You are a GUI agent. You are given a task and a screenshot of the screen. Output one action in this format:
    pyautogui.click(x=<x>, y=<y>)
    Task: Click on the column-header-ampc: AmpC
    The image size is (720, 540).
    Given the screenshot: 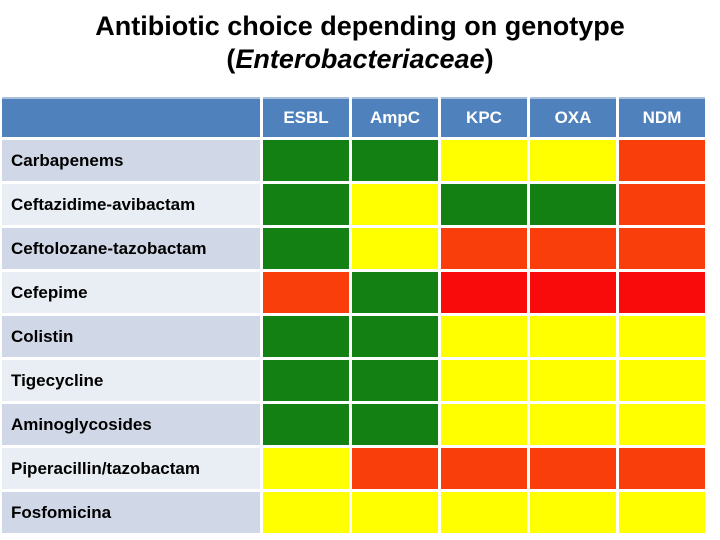 What is the action you would take?
    pyautogui.click(x=395, y=117)
    